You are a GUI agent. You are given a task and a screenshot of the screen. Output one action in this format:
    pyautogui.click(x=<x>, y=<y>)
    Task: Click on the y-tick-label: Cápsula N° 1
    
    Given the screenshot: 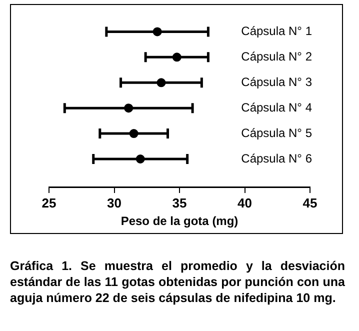 What is the action you would take?
    pyautogui.click(x=276, y=31)
    